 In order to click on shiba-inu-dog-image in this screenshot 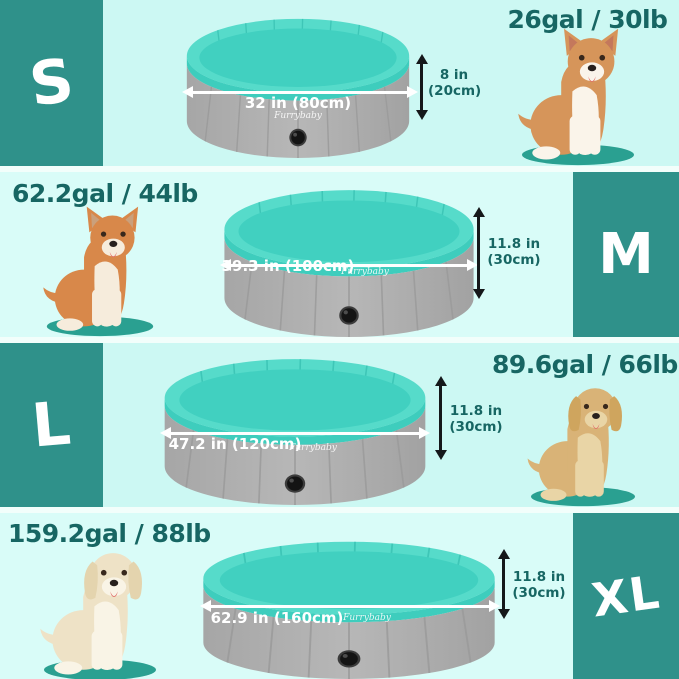, I will do `click(100, 270)`.